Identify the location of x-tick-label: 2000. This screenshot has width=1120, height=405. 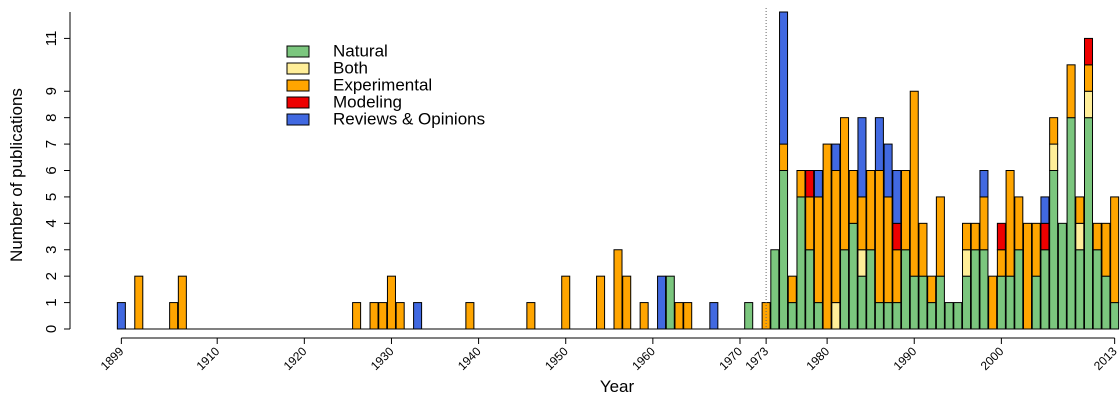
(992, 358).